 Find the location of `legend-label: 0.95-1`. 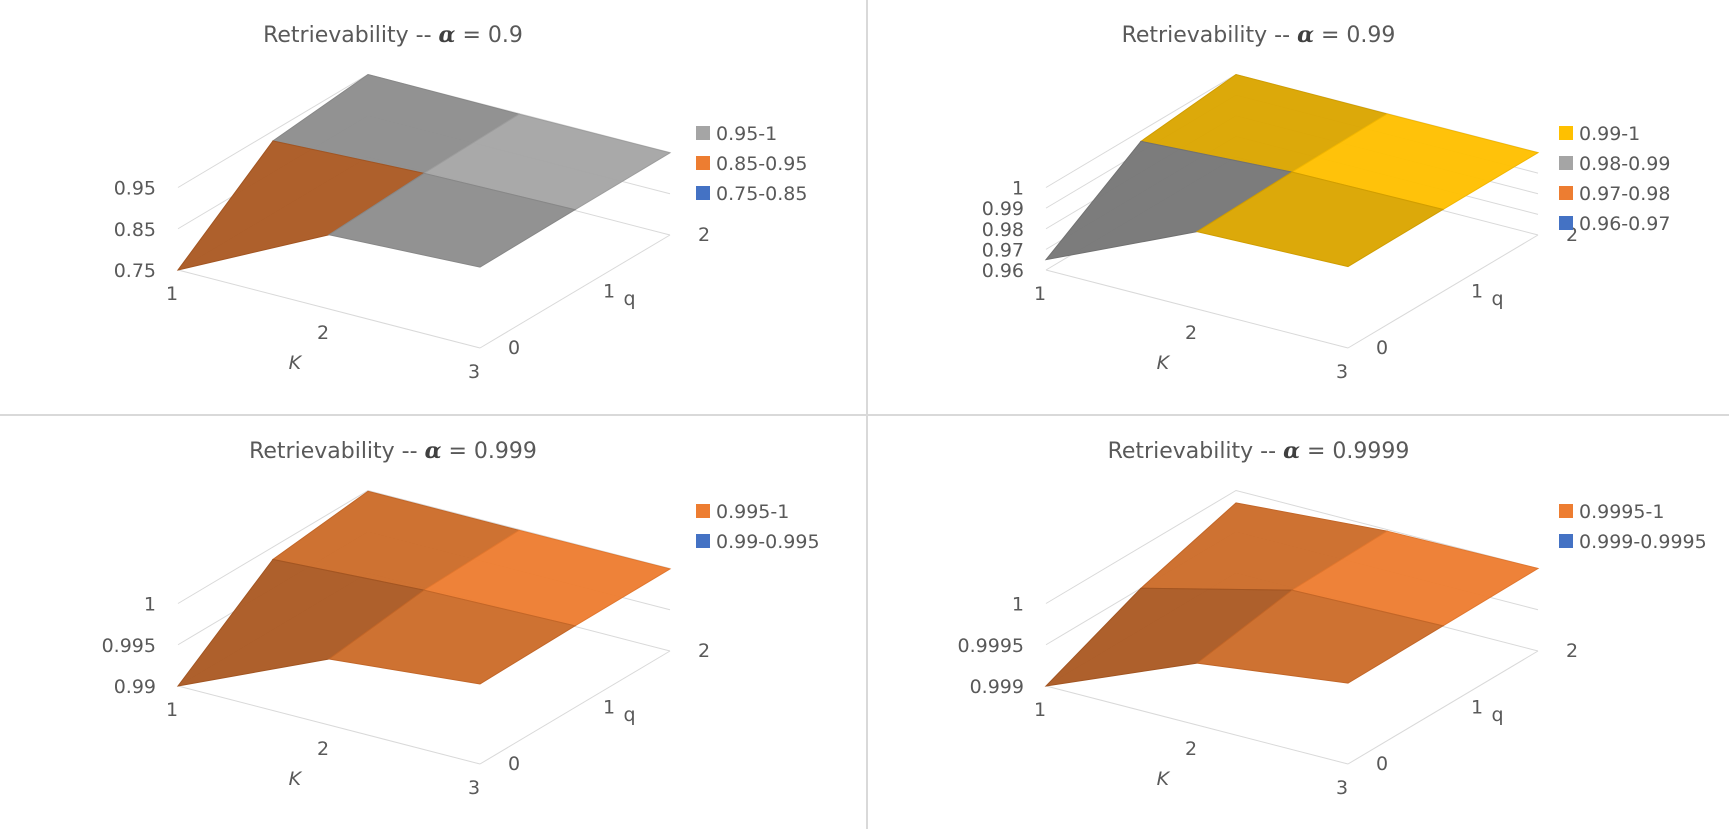

legend-label: 0.95-1 is located at coordinates (746, 134).